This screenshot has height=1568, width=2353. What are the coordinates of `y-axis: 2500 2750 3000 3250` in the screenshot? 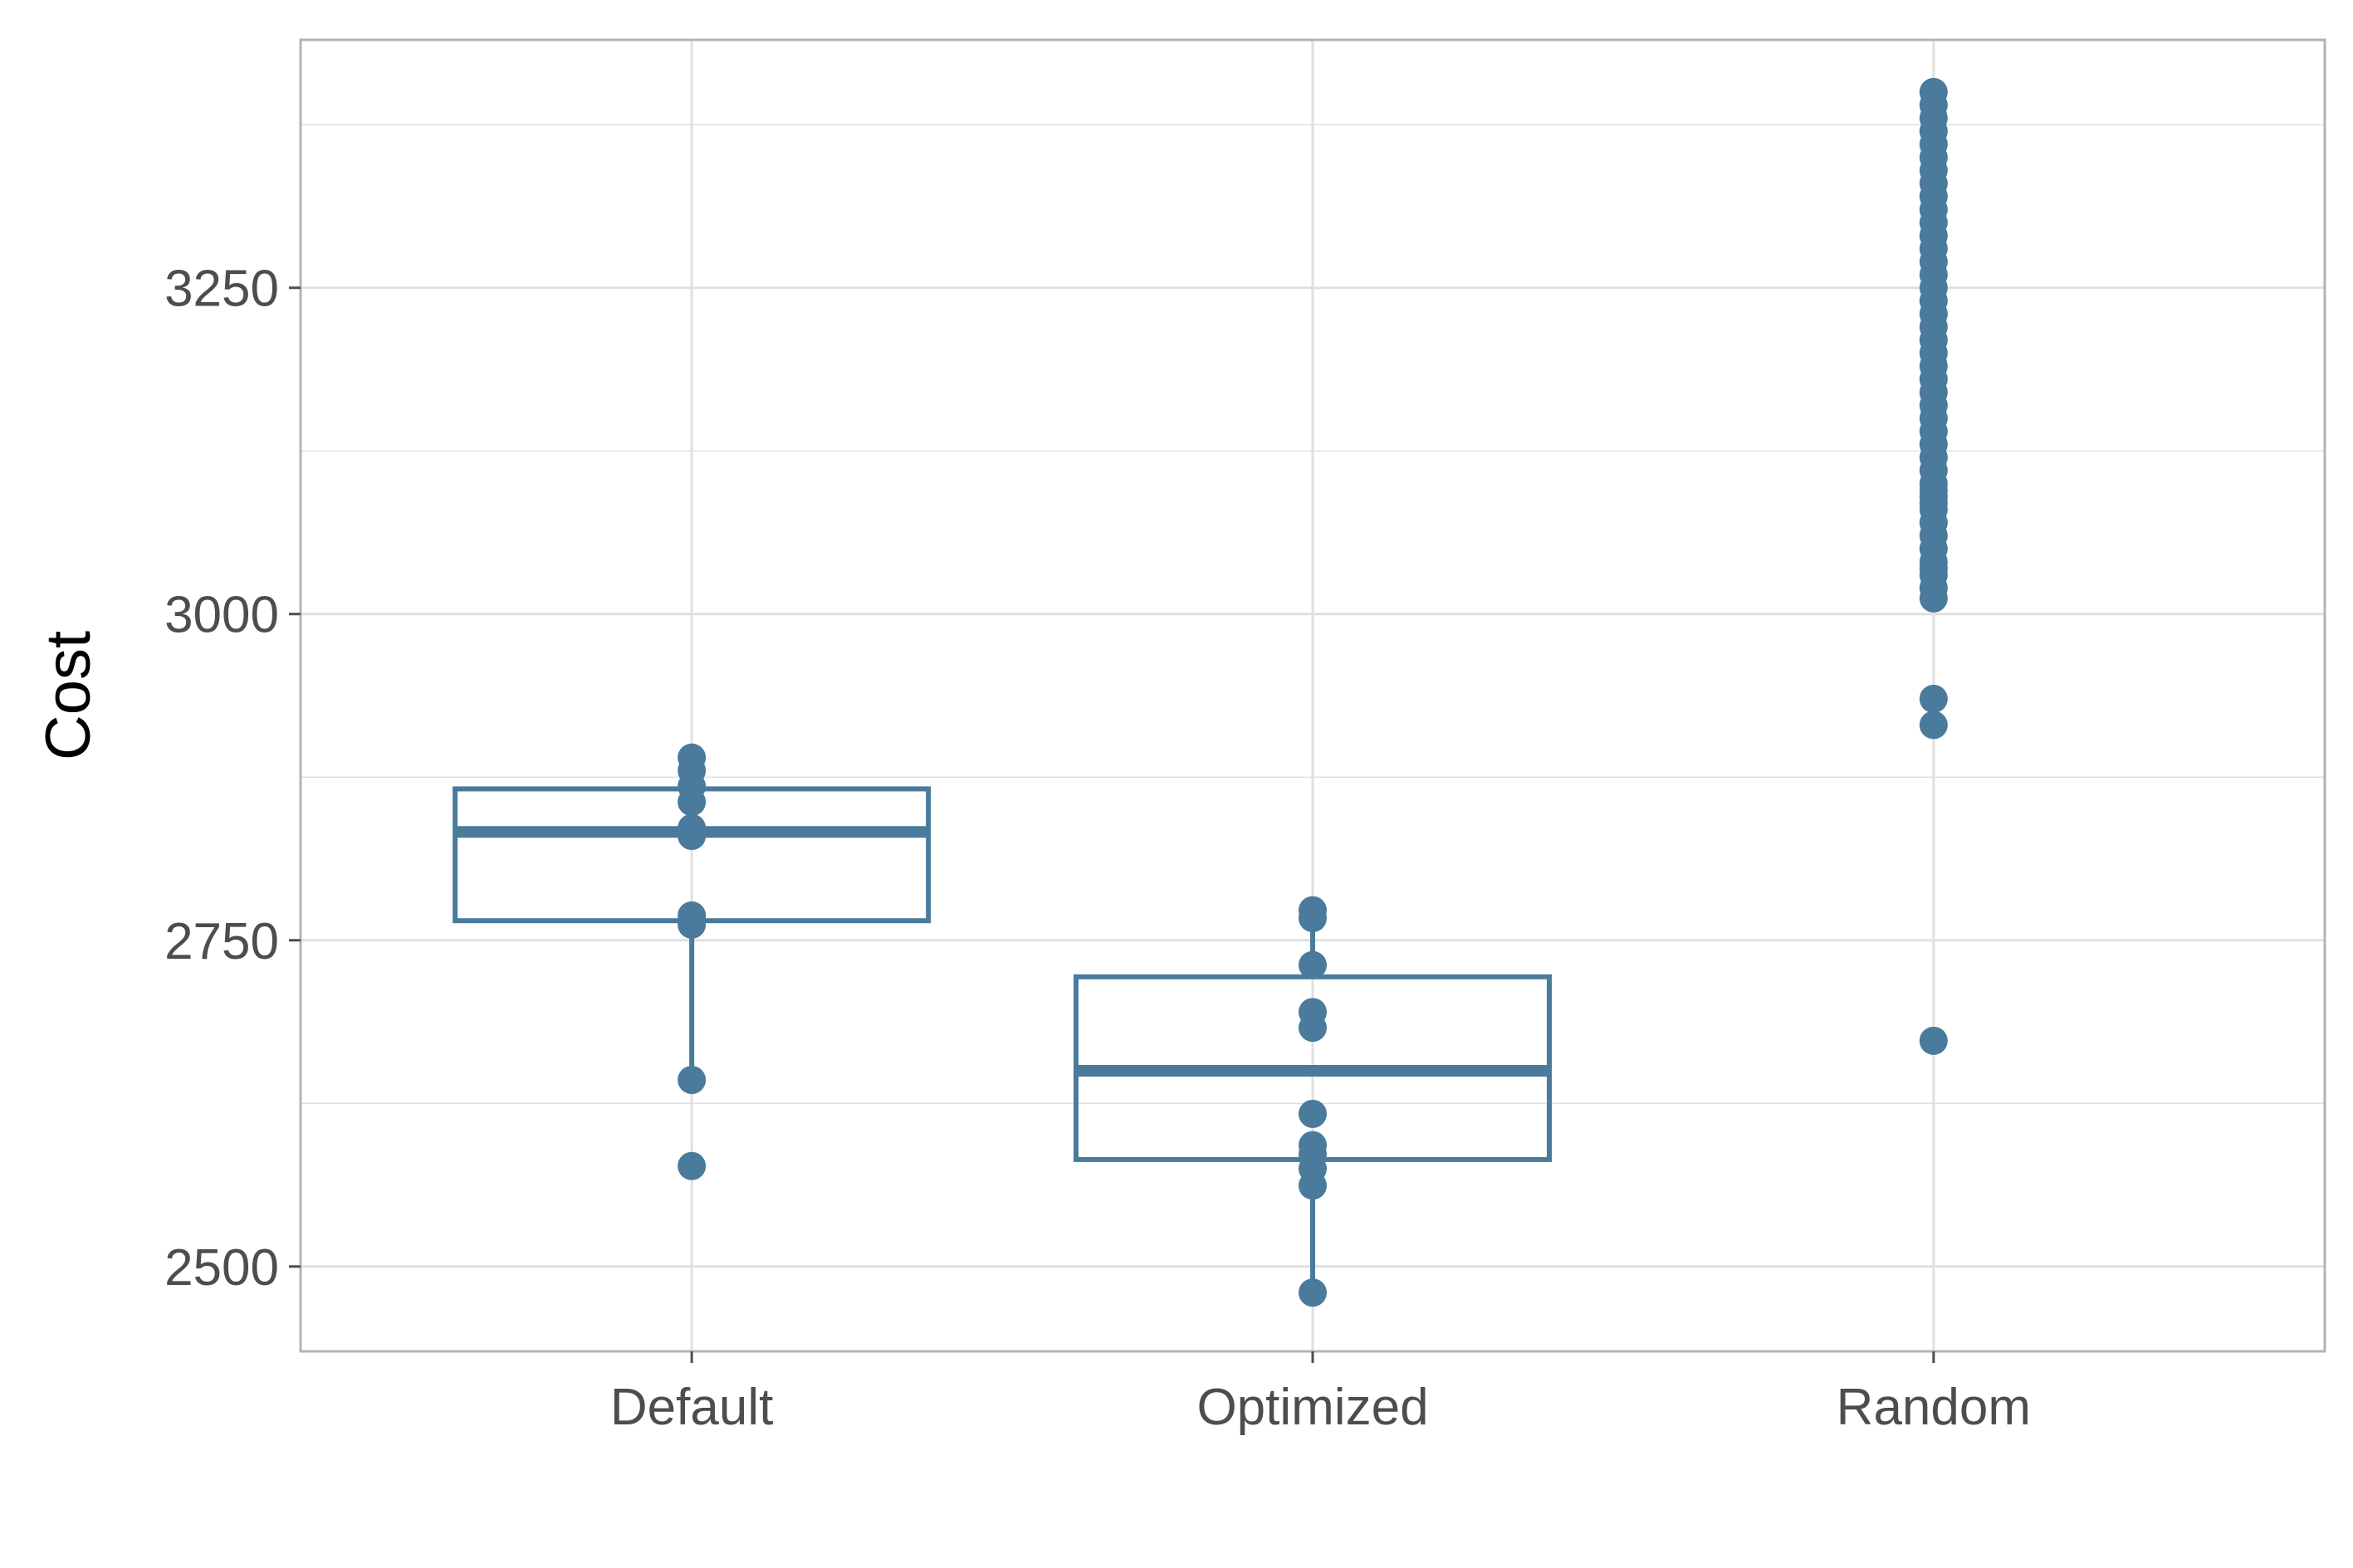 It's located at (232, 779).